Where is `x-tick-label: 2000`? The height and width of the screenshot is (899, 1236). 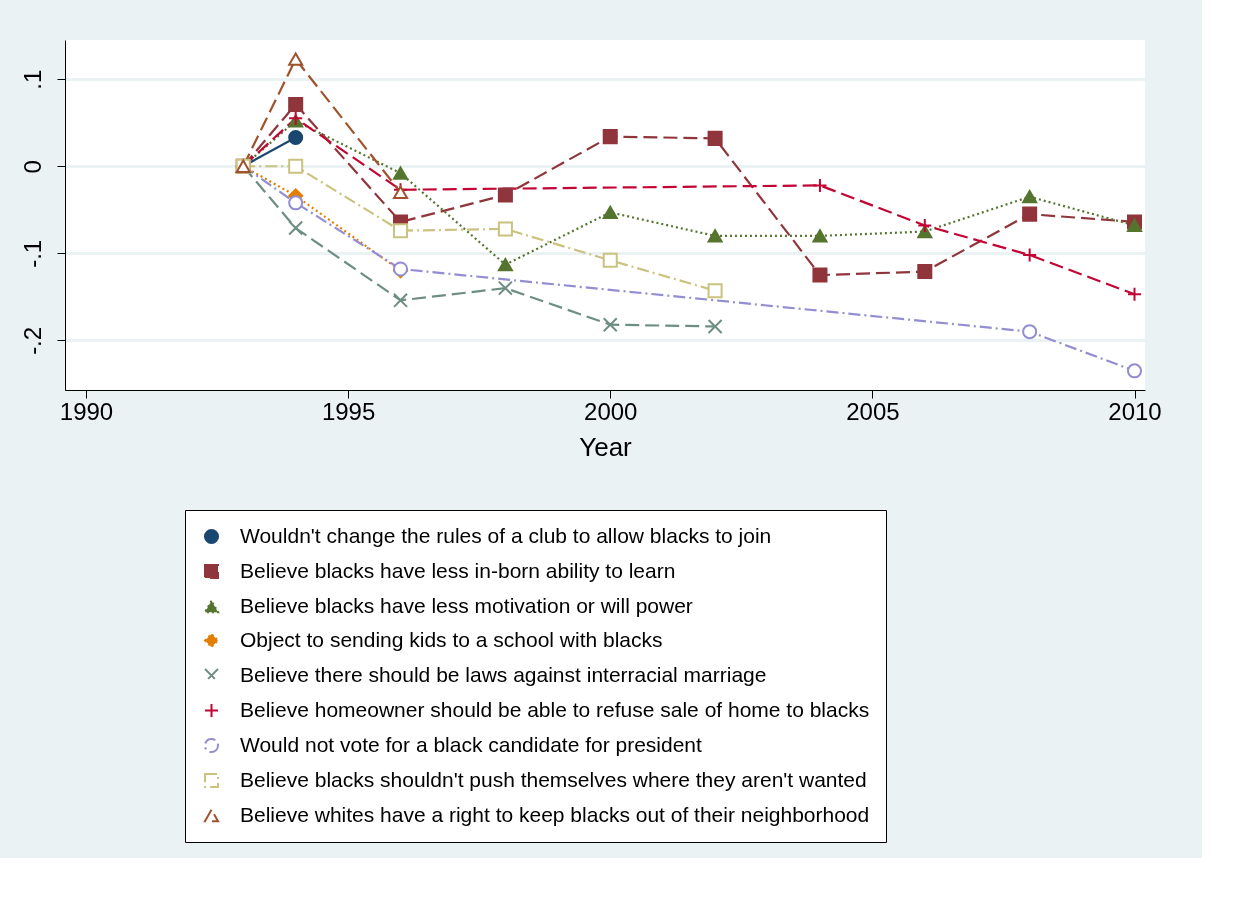
x-tick-label: 2000 is located at coordinates (611, 411).